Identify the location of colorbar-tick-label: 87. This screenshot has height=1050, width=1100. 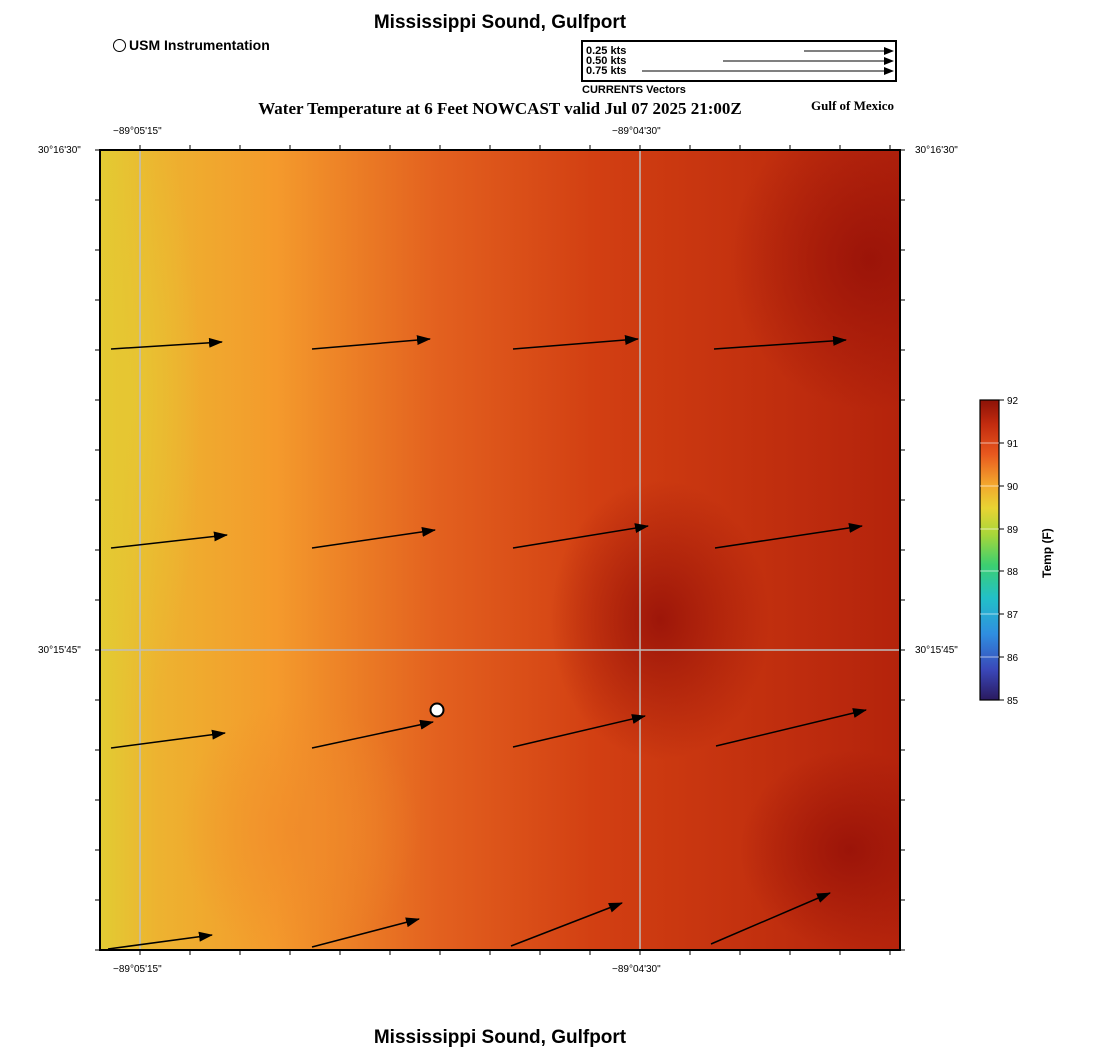
(1013, 615).